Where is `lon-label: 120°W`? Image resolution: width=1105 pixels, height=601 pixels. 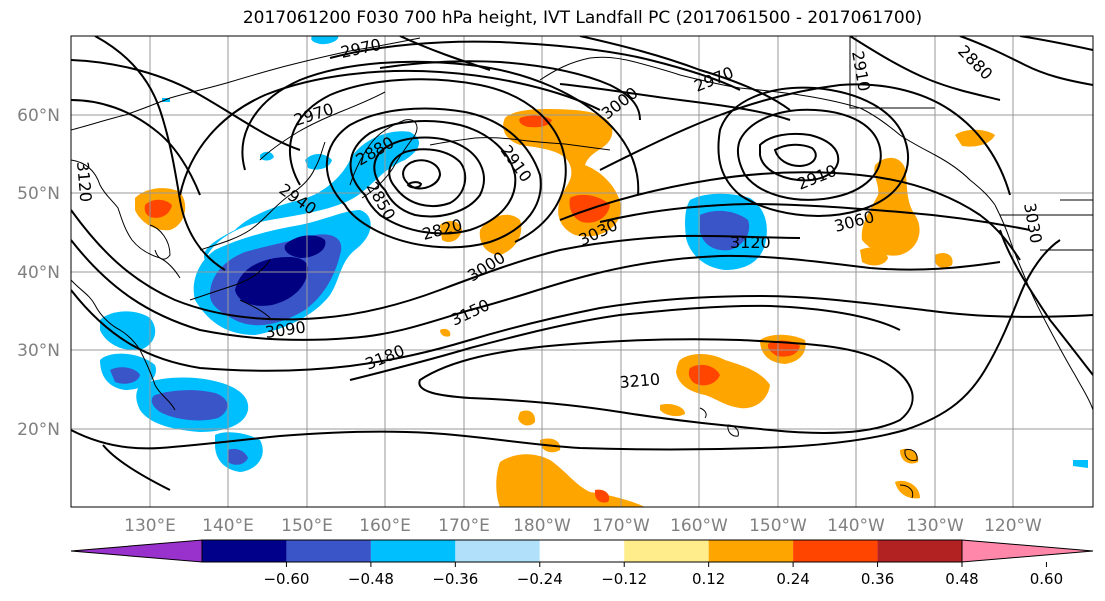
lon-label: 120°W is located at coordinates (1013, 526).